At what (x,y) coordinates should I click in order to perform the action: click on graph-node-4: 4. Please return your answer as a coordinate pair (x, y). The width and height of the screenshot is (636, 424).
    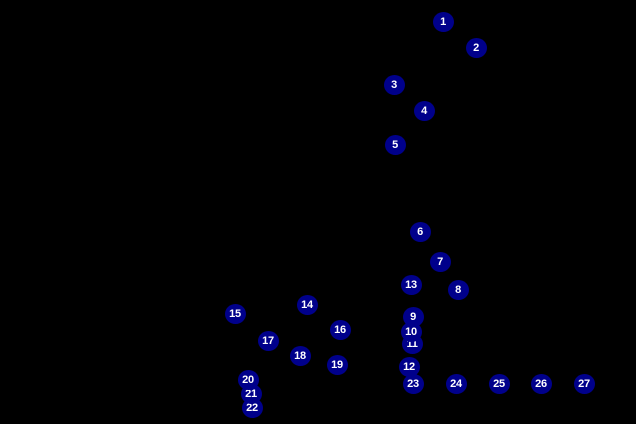
    Looking at the image, I should click on (424, 111).